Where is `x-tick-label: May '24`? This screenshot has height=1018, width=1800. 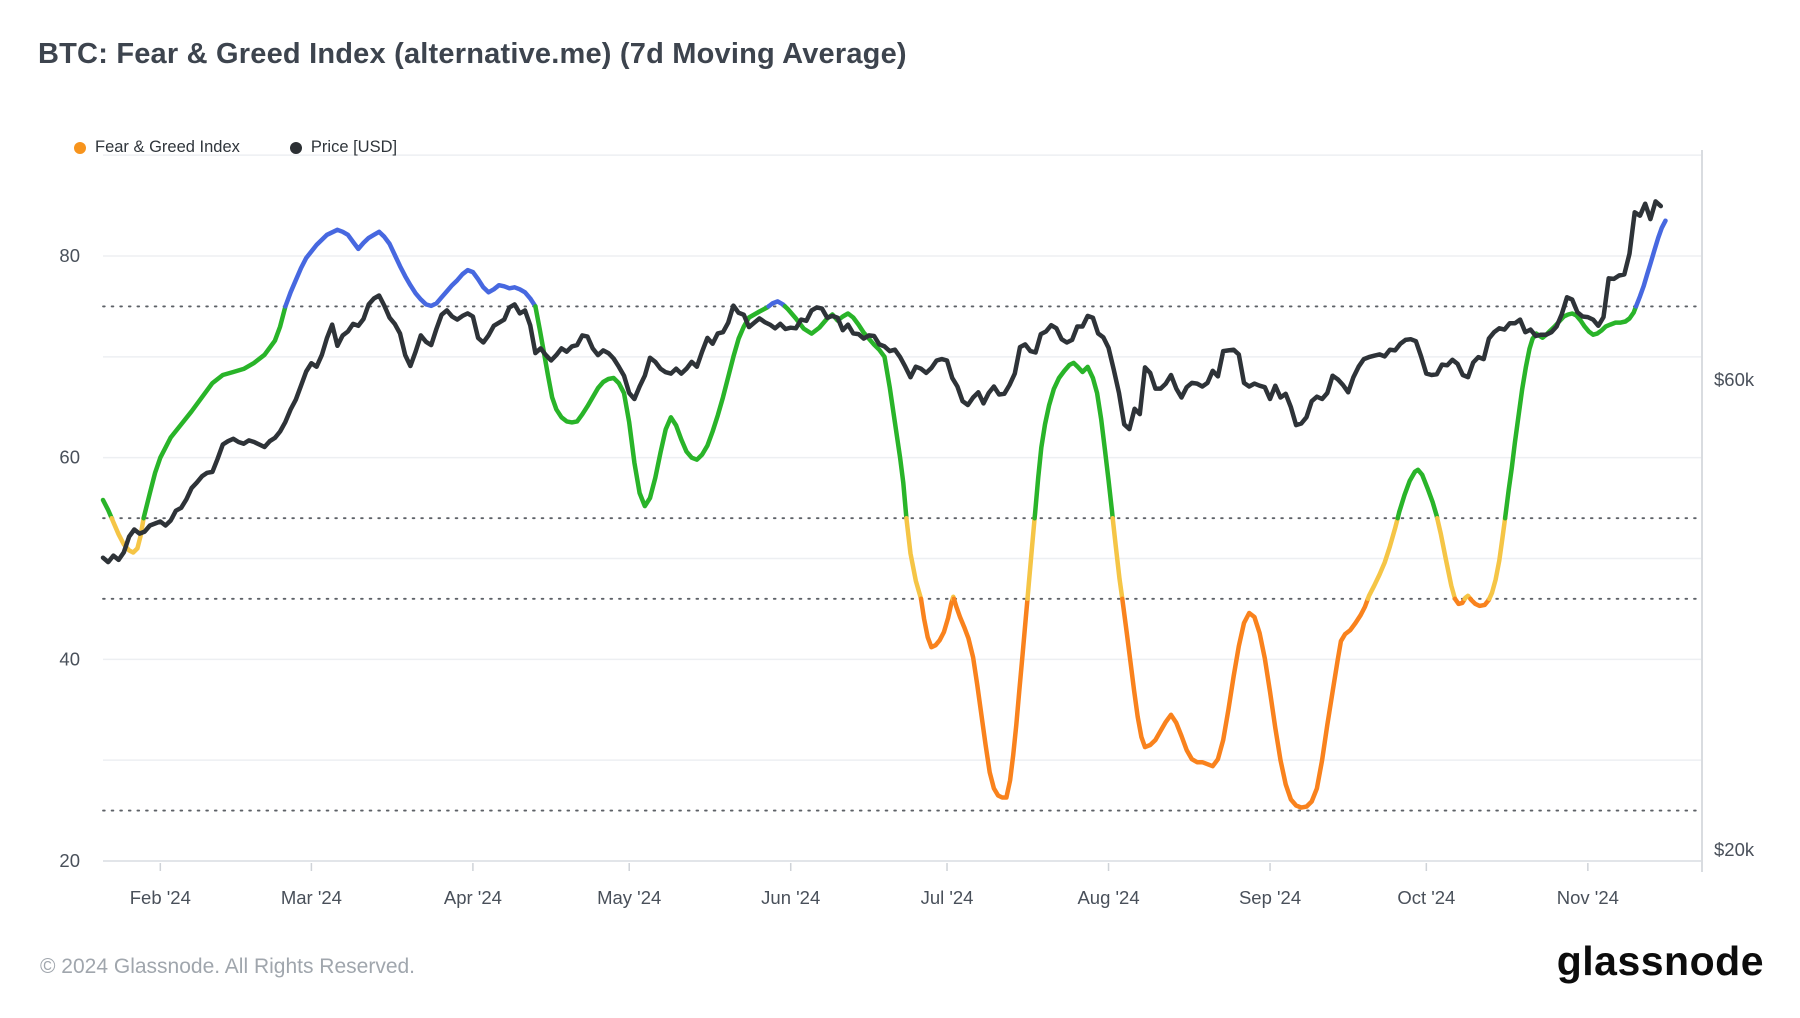
x-tick-label: May '24 is located at coordinates (629, 897).